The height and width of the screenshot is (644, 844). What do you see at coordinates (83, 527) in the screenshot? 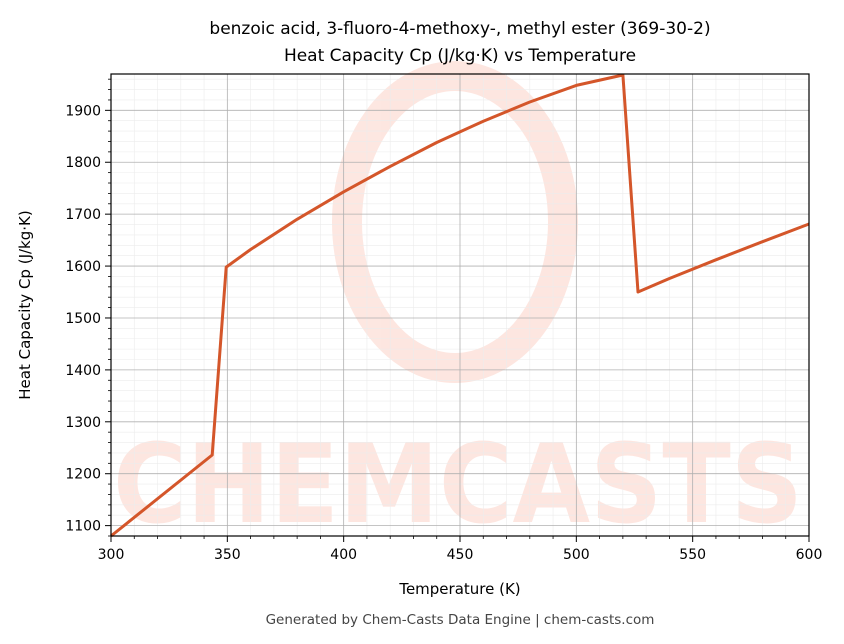
I see `y-tick-label: 1100` at bounding box center [83, 527].